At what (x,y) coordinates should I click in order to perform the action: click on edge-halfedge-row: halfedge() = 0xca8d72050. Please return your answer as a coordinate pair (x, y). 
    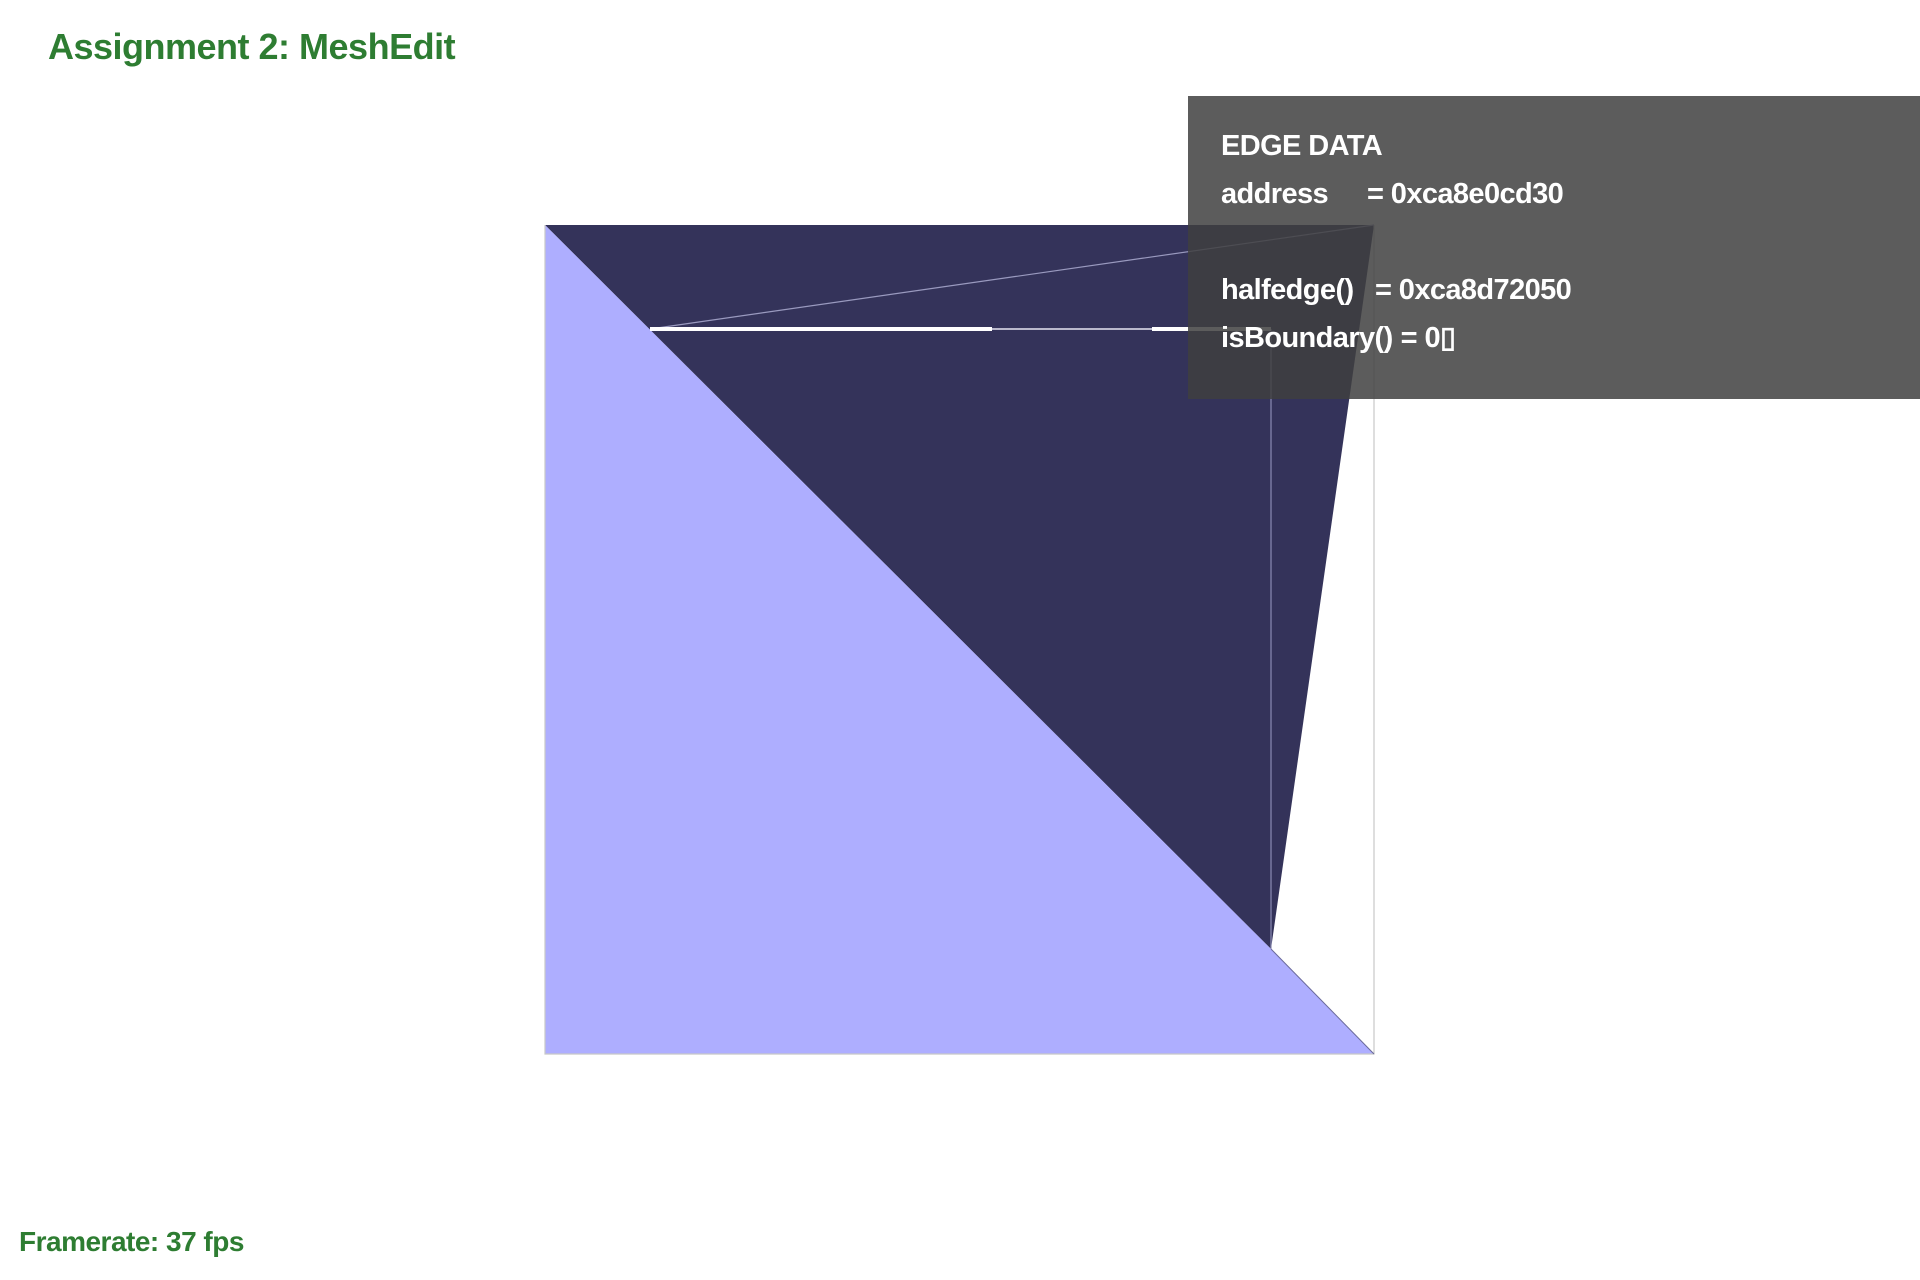
    Looking at the image, I should click on (1396, 290).